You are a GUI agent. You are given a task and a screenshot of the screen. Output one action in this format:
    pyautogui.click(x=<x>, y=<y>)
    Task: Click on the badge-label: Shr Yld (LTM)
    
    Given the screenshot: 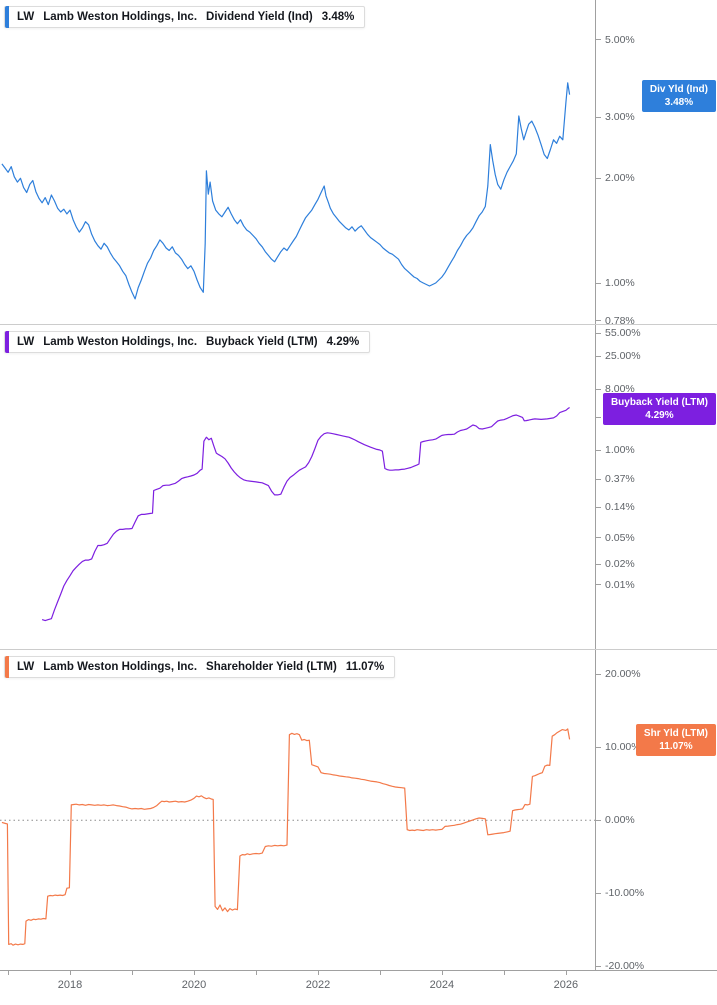 What is the action you would take?
    pyautogui.click(x=675, y=734)
    